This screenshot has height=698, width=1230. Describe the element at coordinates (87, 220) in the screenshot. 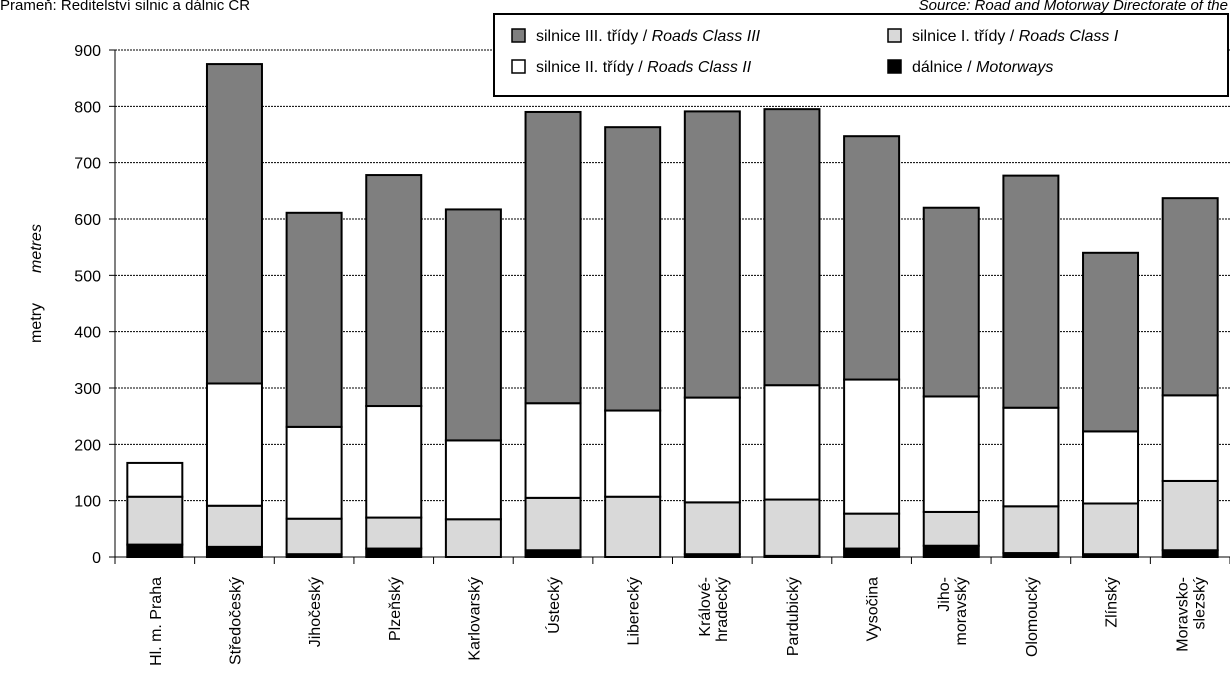

I see `y-tick-label: 600` at that location.